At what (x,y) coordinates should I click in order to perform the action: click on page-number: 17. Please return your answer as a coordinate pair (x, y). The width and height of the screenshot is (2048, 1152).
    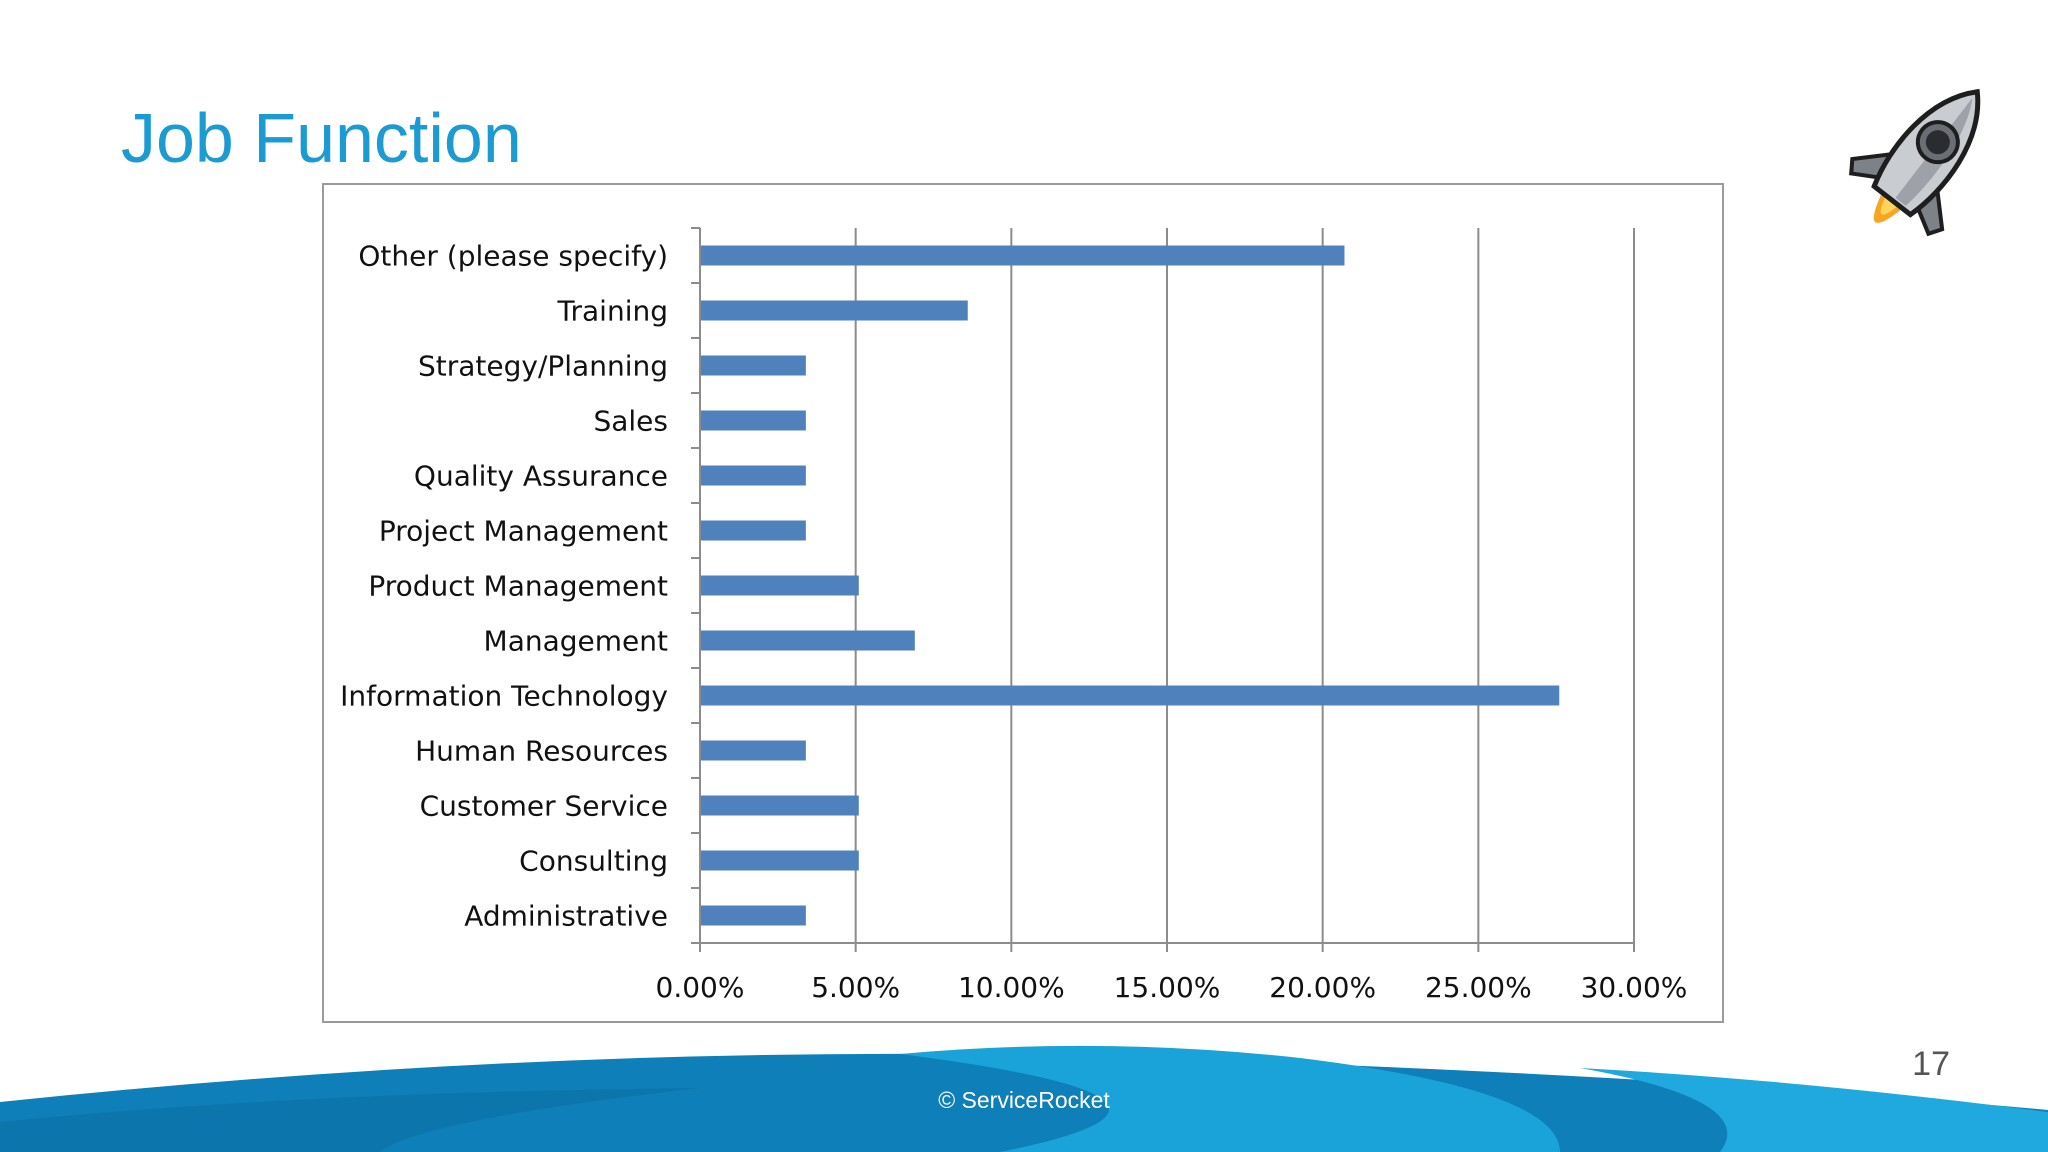
    Looking at the image, I should click on (1931, 1064).